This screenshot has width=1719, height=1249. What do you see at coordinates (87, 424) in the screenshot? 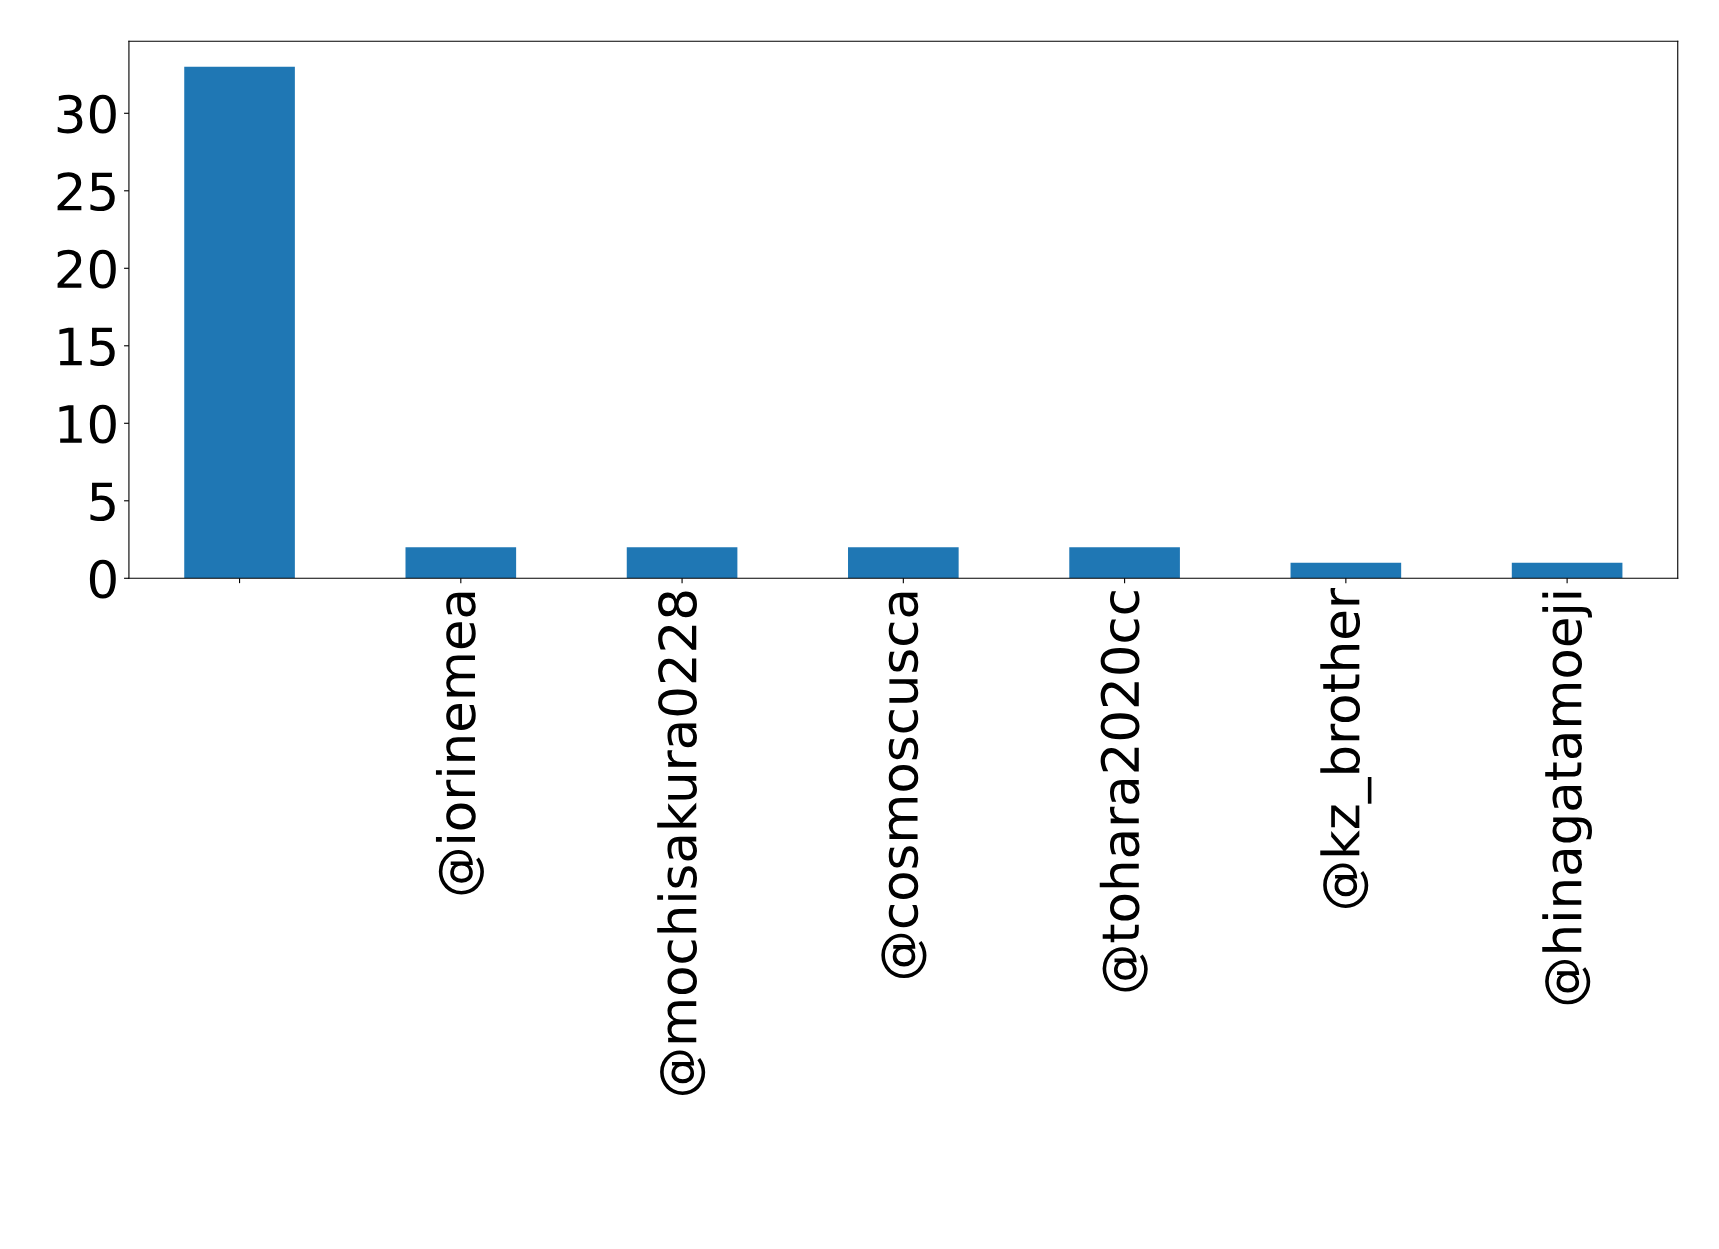
I see `y-tick-label: 10` at bounding box center [87, 424].